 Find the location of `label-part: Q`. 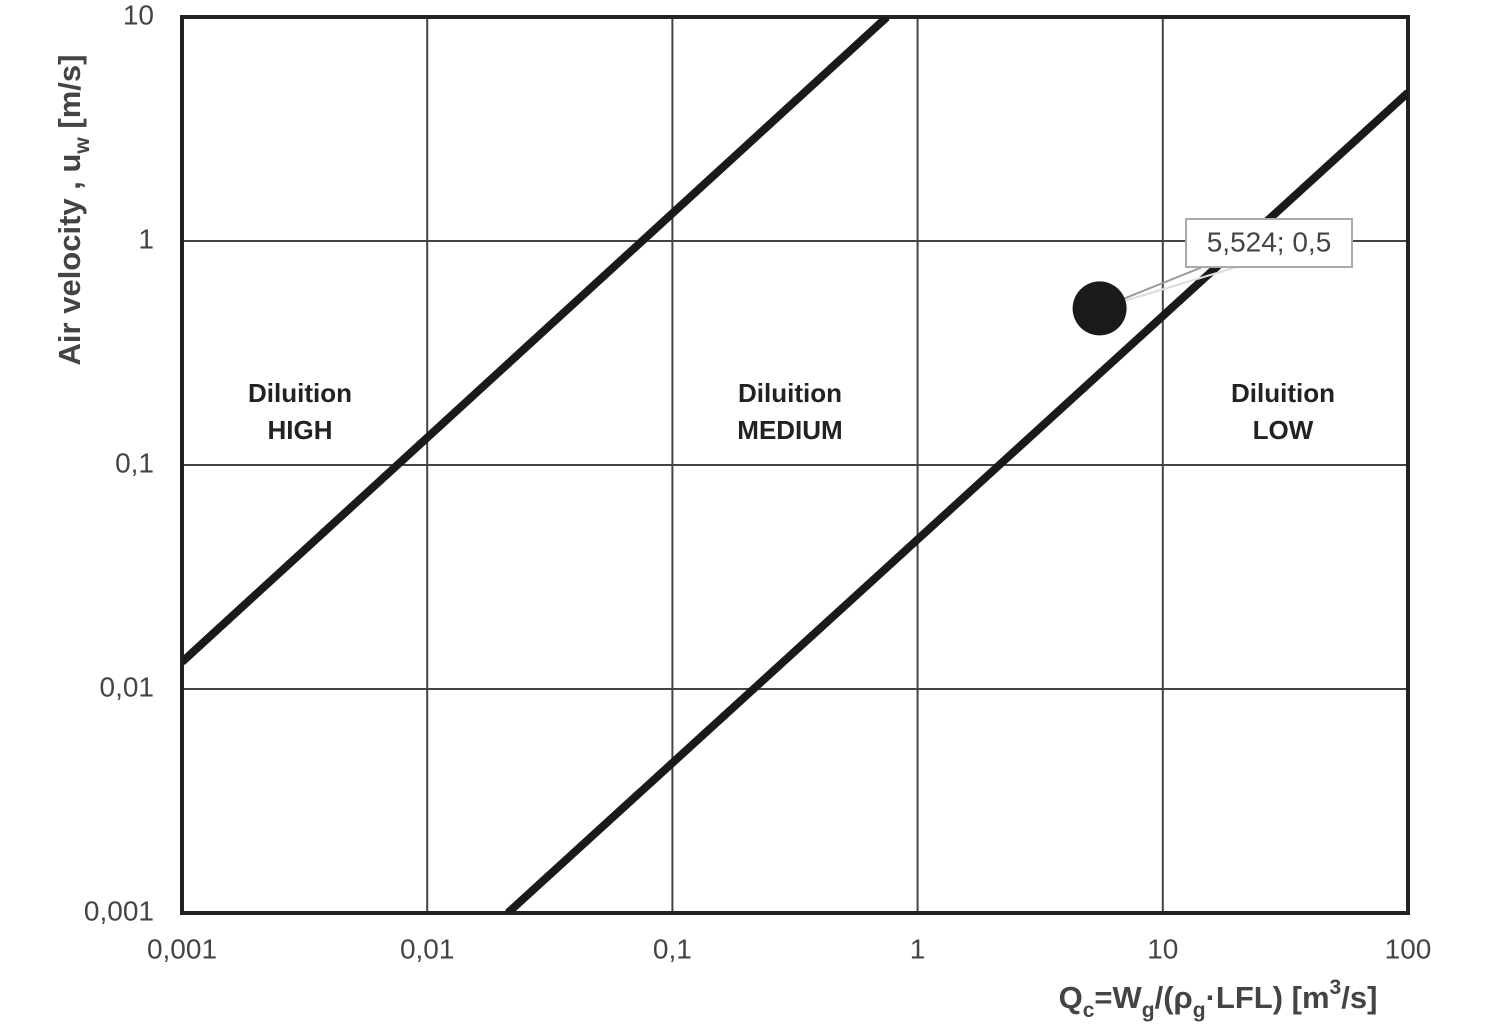

label-part: Q is located at coordinates (1071, 997).